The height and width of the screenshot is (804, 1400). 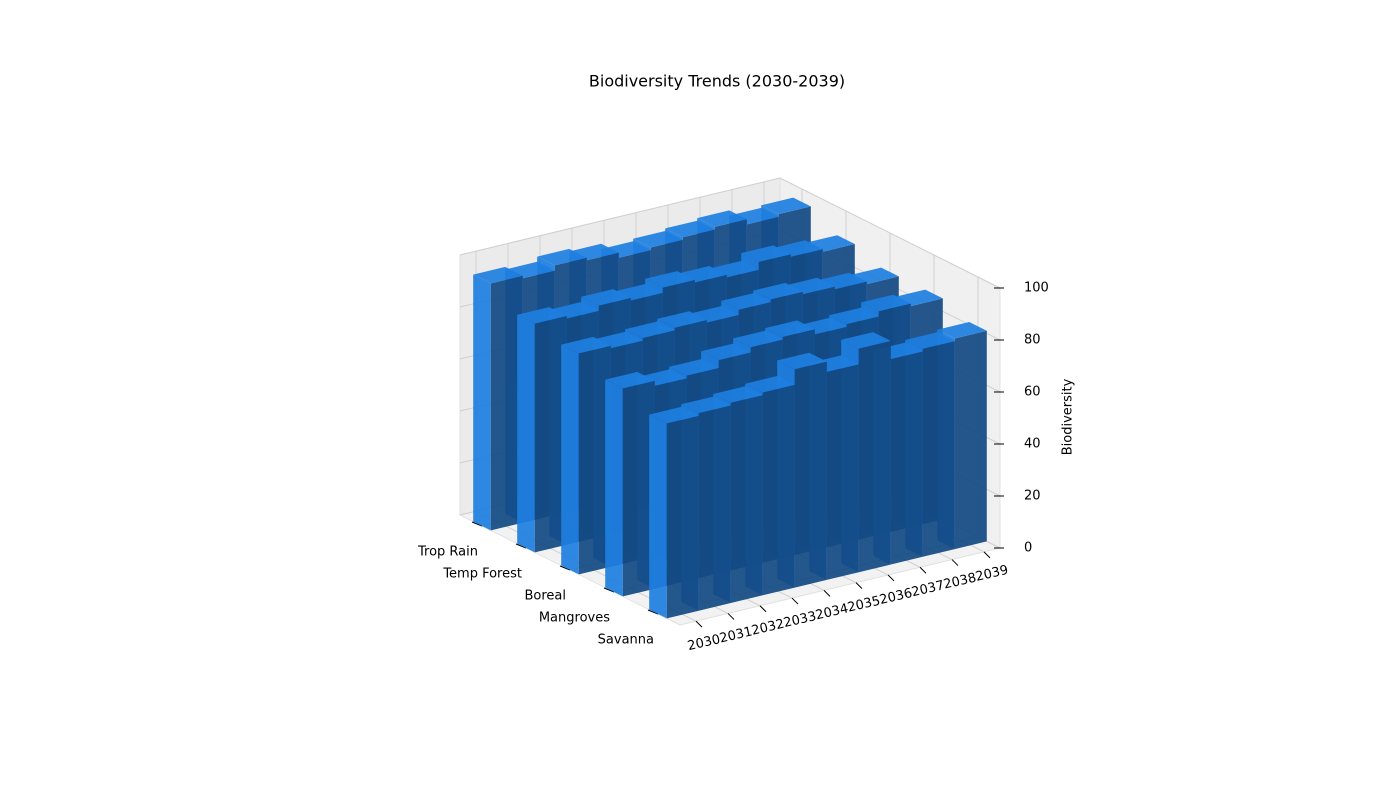 What do you see at coordinates (1032, 340) in the screenshot?
I see `z-tick-label: 80` at bounding box center [1032, 340].